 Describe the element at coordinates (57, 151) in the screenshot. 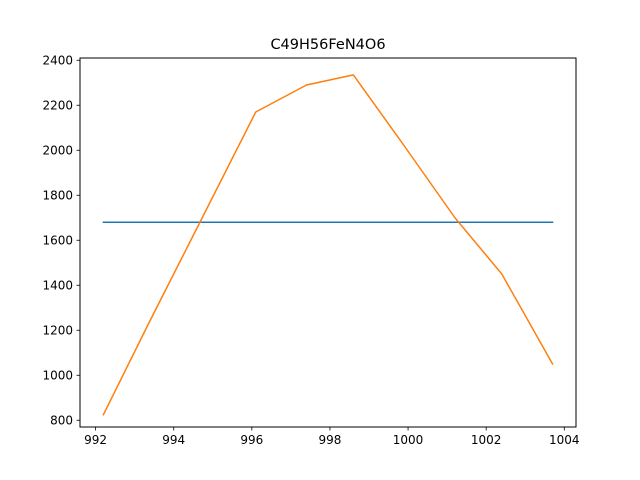

I see `y-tick-label: 2000` at that location.